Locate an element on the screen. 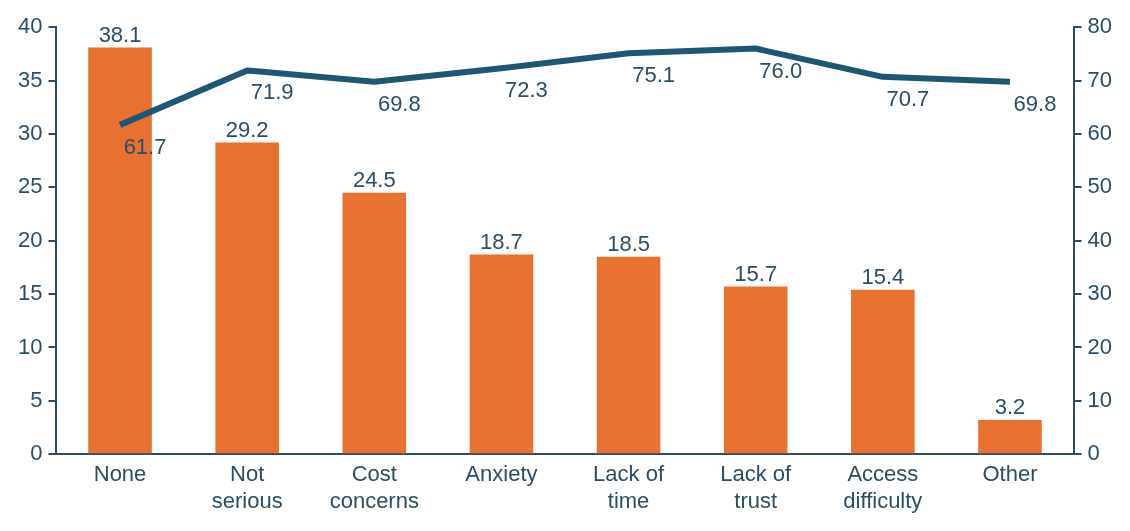 This screenshot has width=1130, height=531. y-tick-label: 5 is located at coordinates (36, 399).